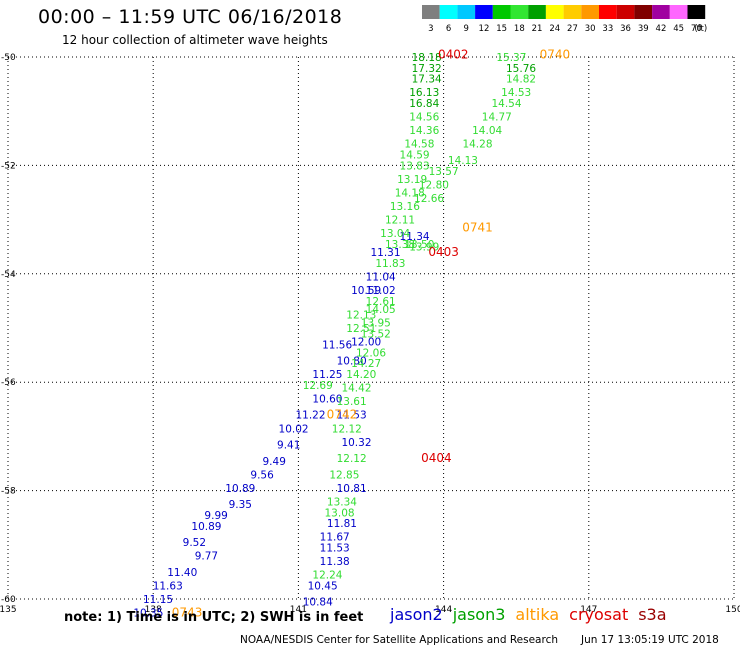 Image resolution: width=740 pixels, height=650 pixels. I want to click on data-point-label: 11.67, so click(335, 538).